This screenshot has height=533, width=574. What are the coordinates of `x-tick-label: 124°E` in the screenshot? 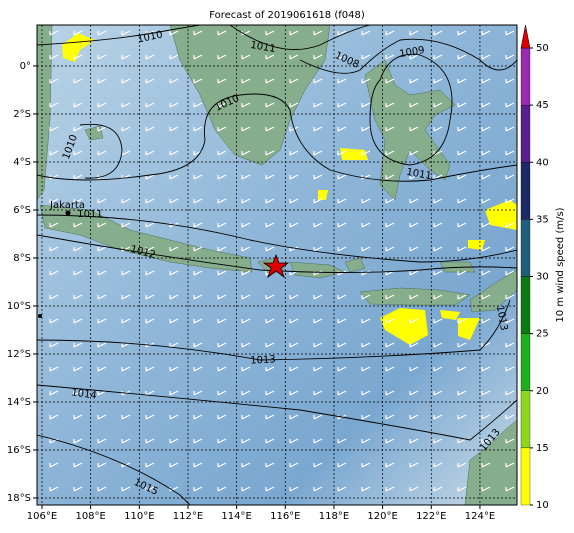 It's located at (480, 516).